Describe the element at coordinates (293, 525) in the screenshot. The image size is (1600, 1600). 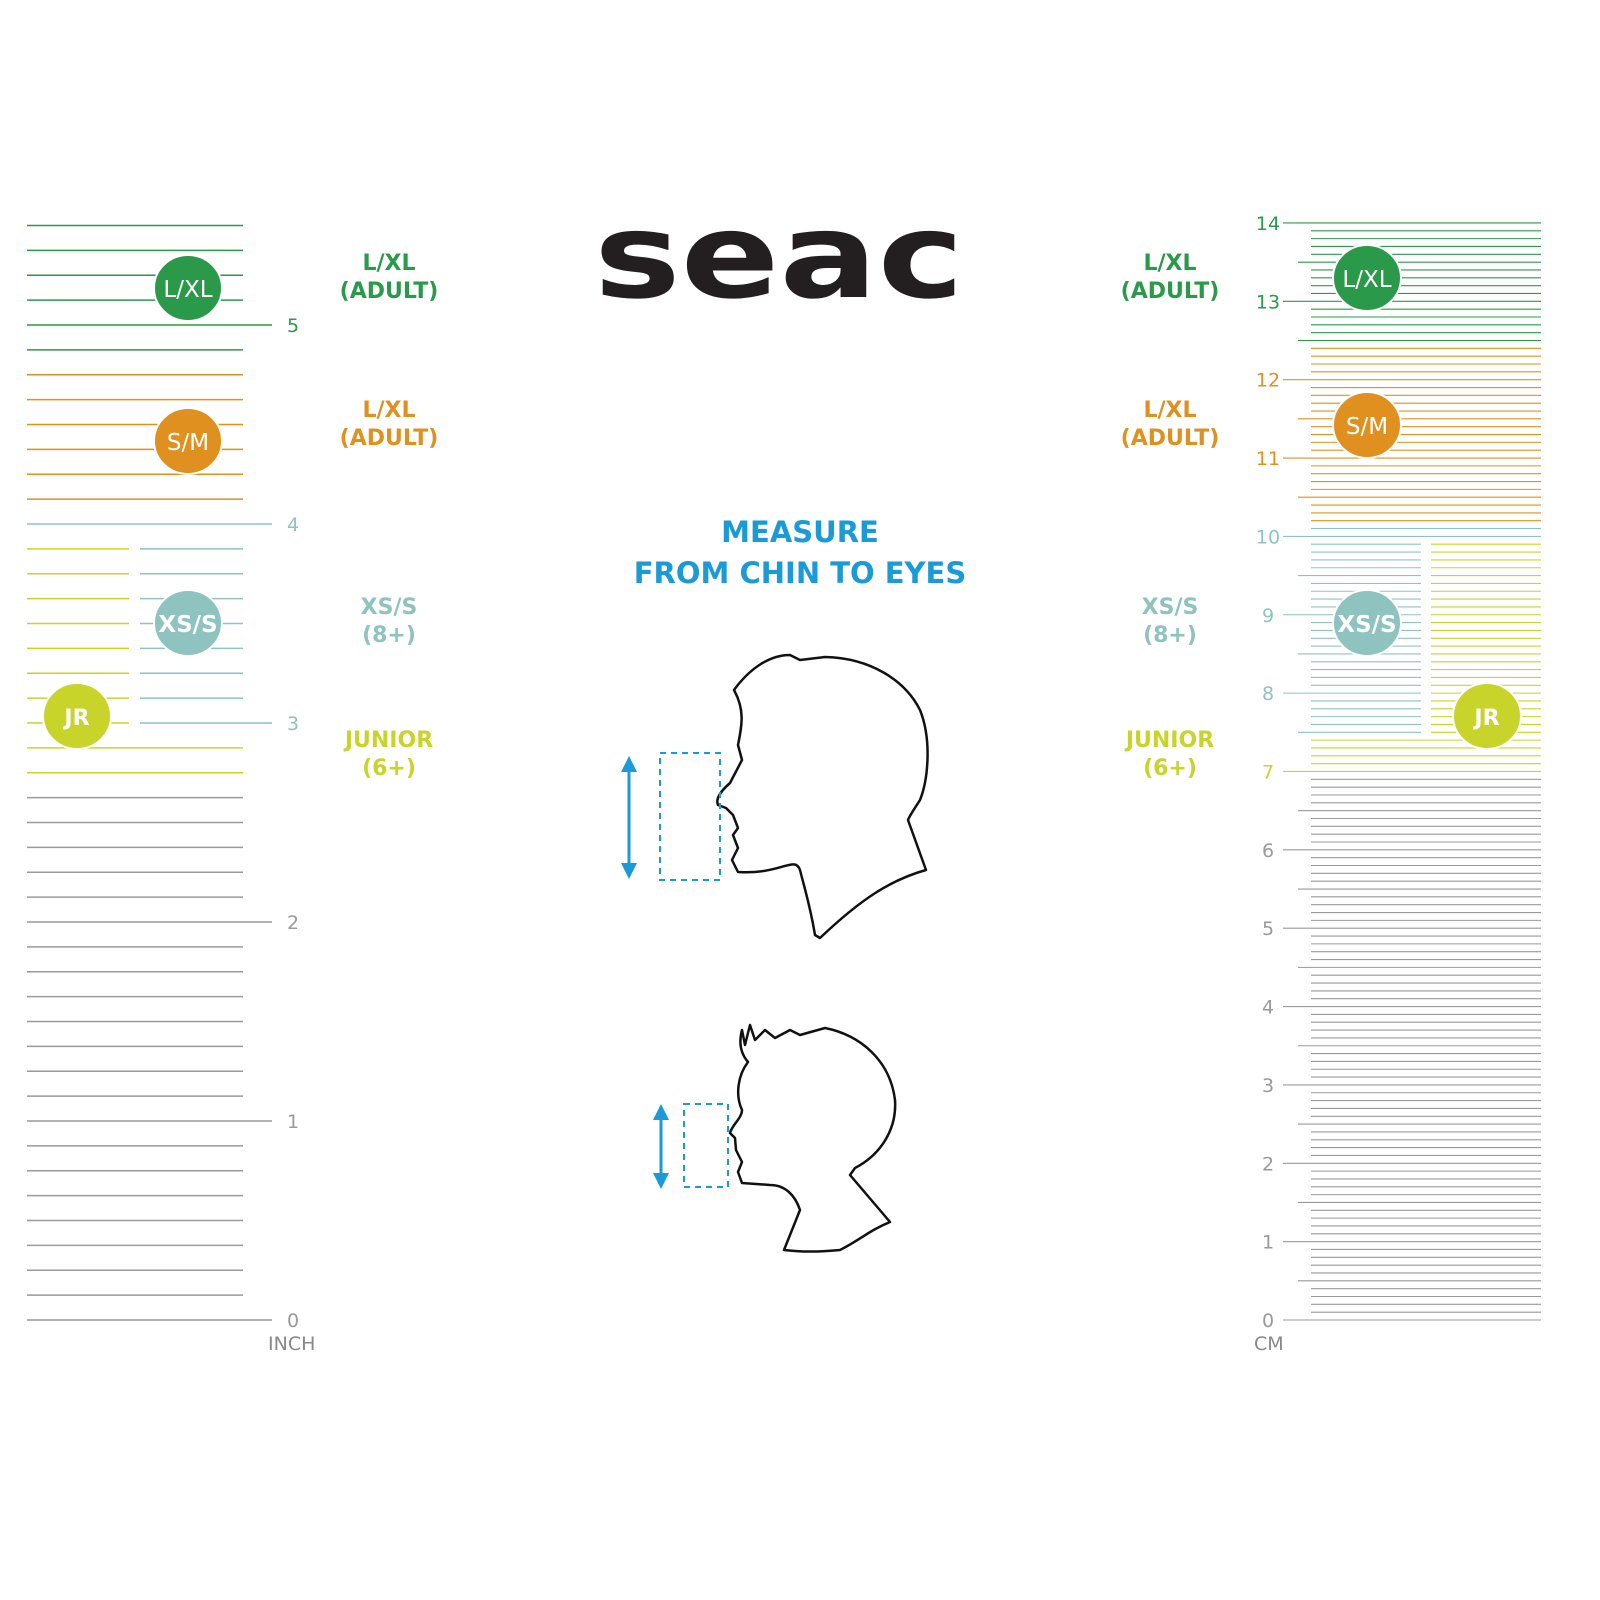
I see `inch-tick-label: 4` at that location.